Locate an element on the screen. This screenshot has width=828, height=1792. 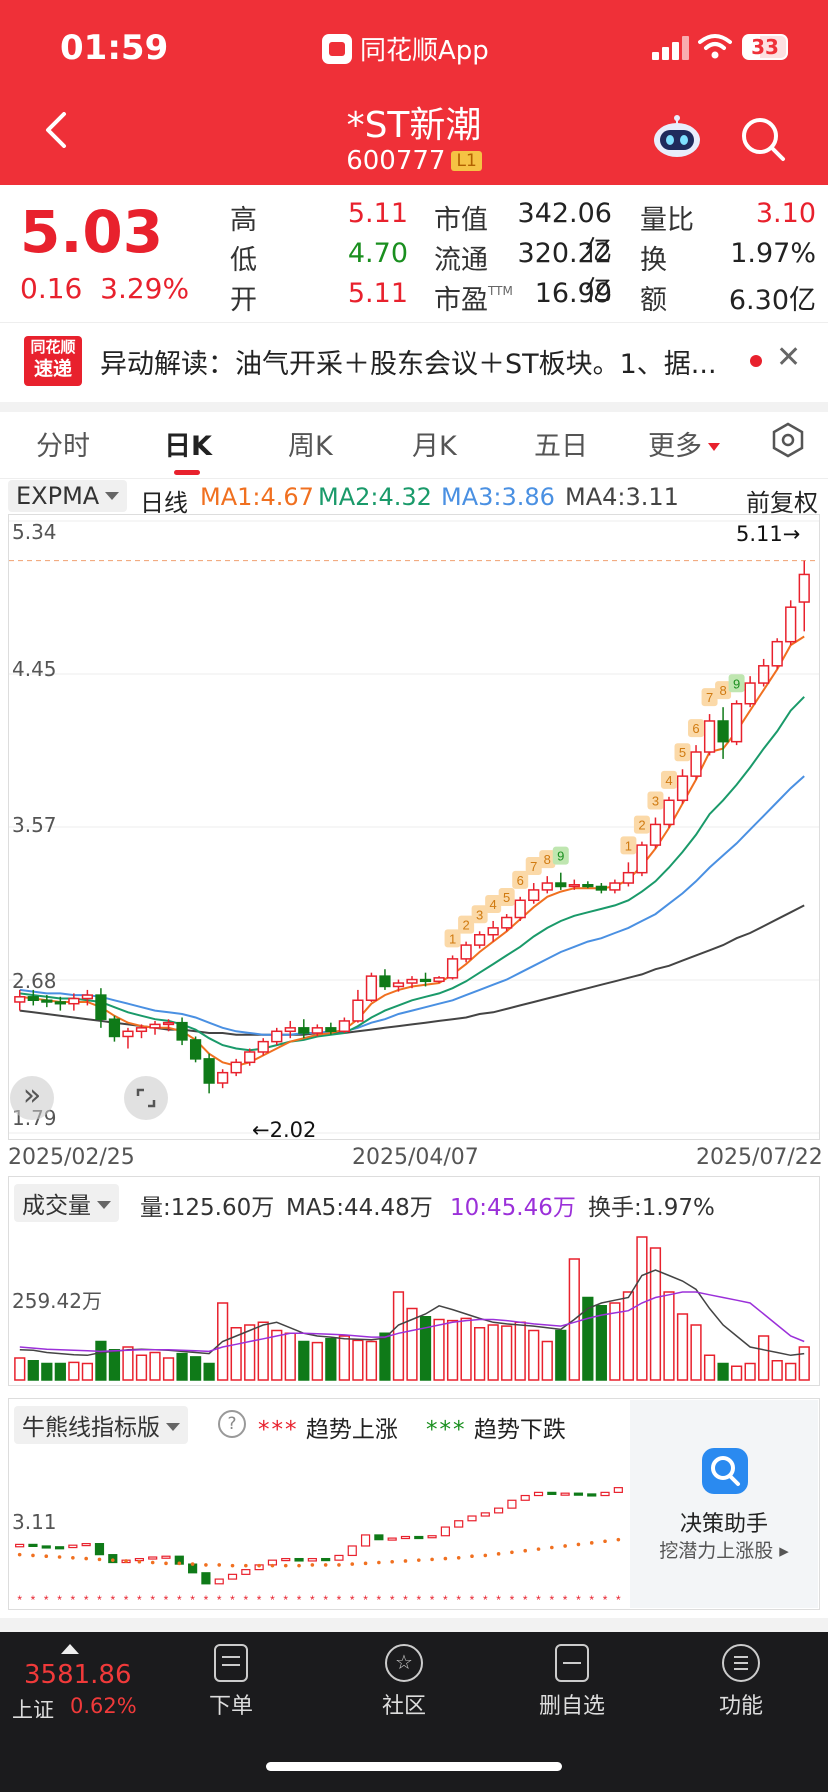
stock-code-row: 600777 L1 is located at coordinates (414, 161).